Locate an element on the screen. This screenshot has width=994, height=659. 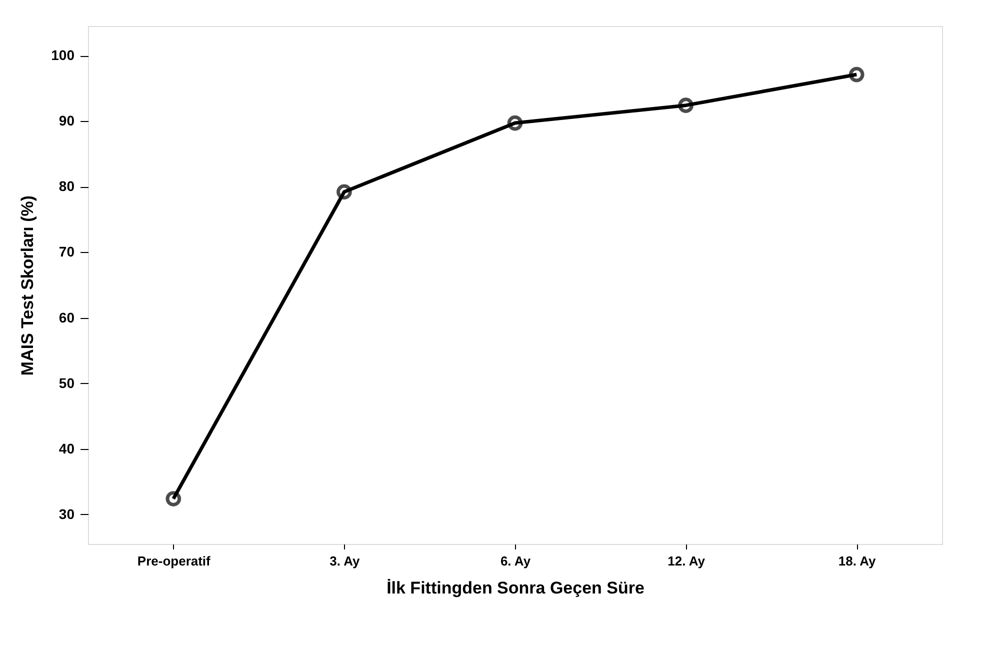
x-tick-label: 12. Ay is located at coordinates (687, 561).